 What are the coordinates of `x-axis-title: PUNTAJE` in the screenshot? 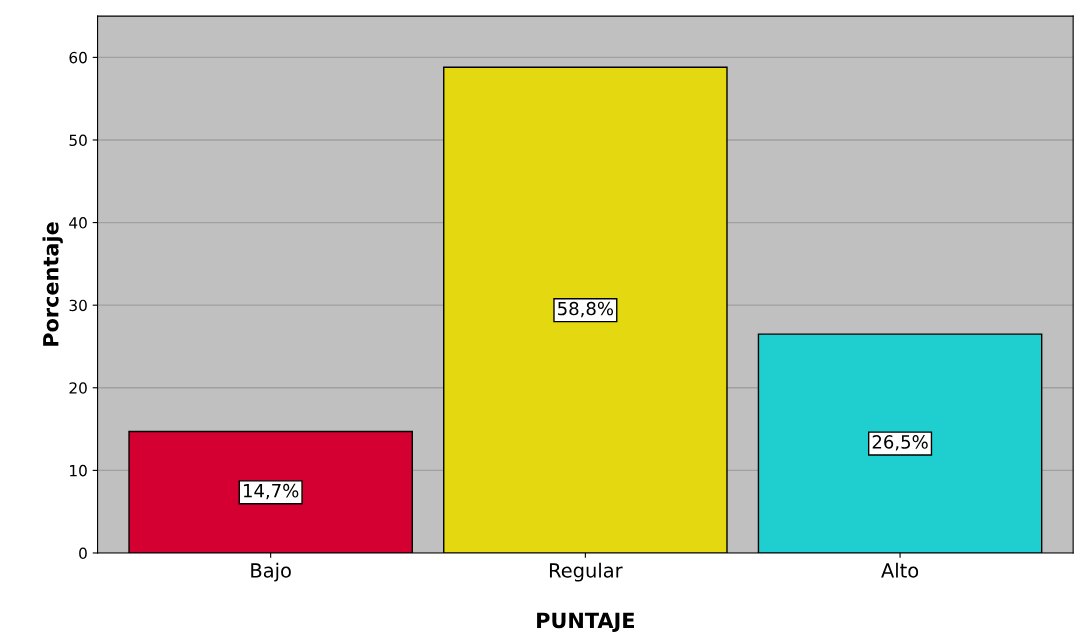 It's located at (585, 622).